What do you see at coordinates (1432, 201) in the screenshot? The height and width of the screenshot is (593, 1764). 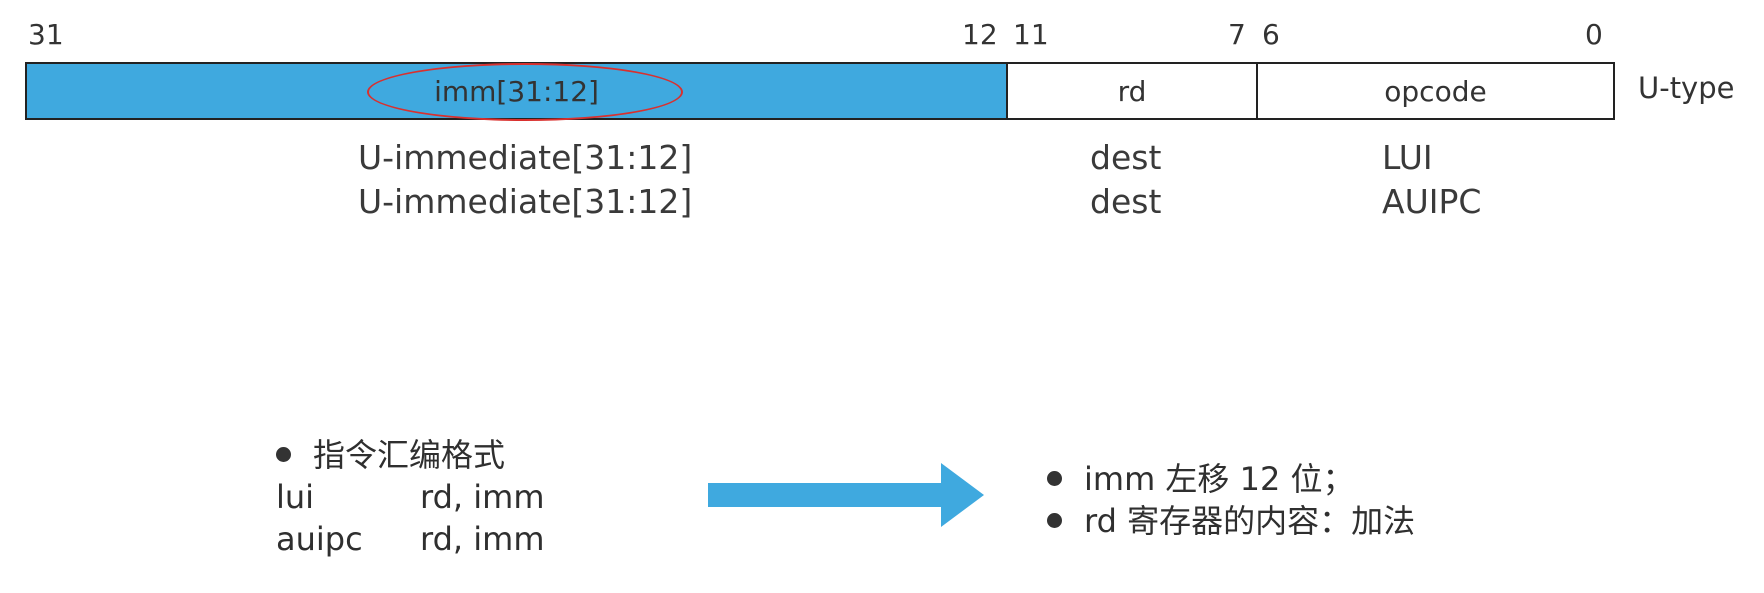 I see `auipc-opcode-desc: AUIPC` at bounding box center [1432, 201].